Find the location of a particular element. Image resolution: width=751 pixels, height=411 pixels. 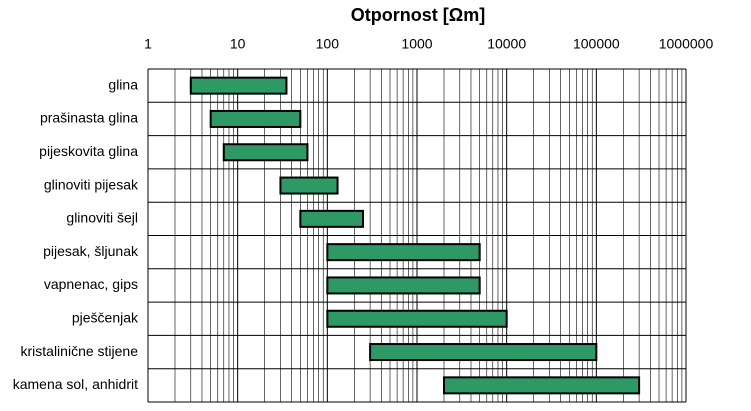

y-tick-label: glinoviti šejl is located at coordinates (102, 218).